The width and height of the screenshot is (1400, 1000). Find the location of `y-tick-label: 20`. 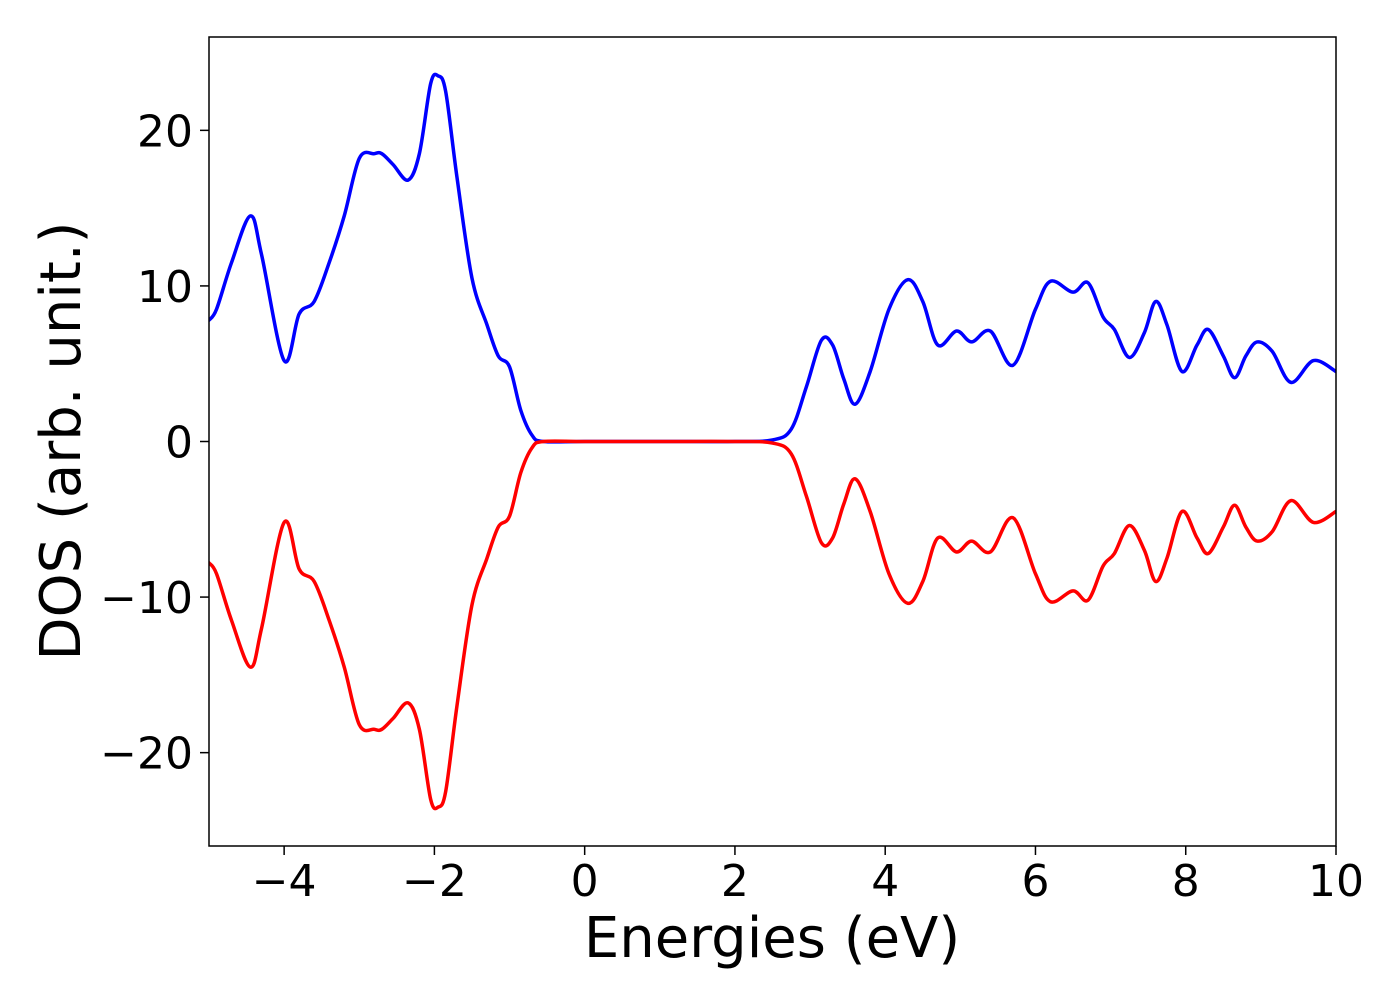

y-tick-label: 20 is located at coordinates (165, 131).